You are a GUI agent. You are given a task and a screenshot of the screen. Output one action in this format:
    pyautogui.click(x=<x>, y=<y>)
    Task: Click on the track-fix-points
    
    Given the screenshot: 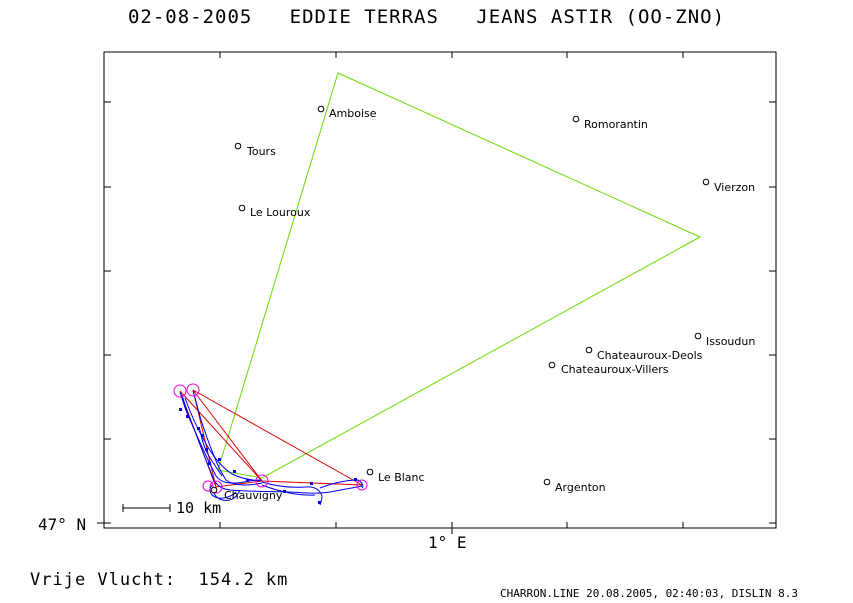 What is the action you would take?
    pyautogui.click(x=268, y=456)
    